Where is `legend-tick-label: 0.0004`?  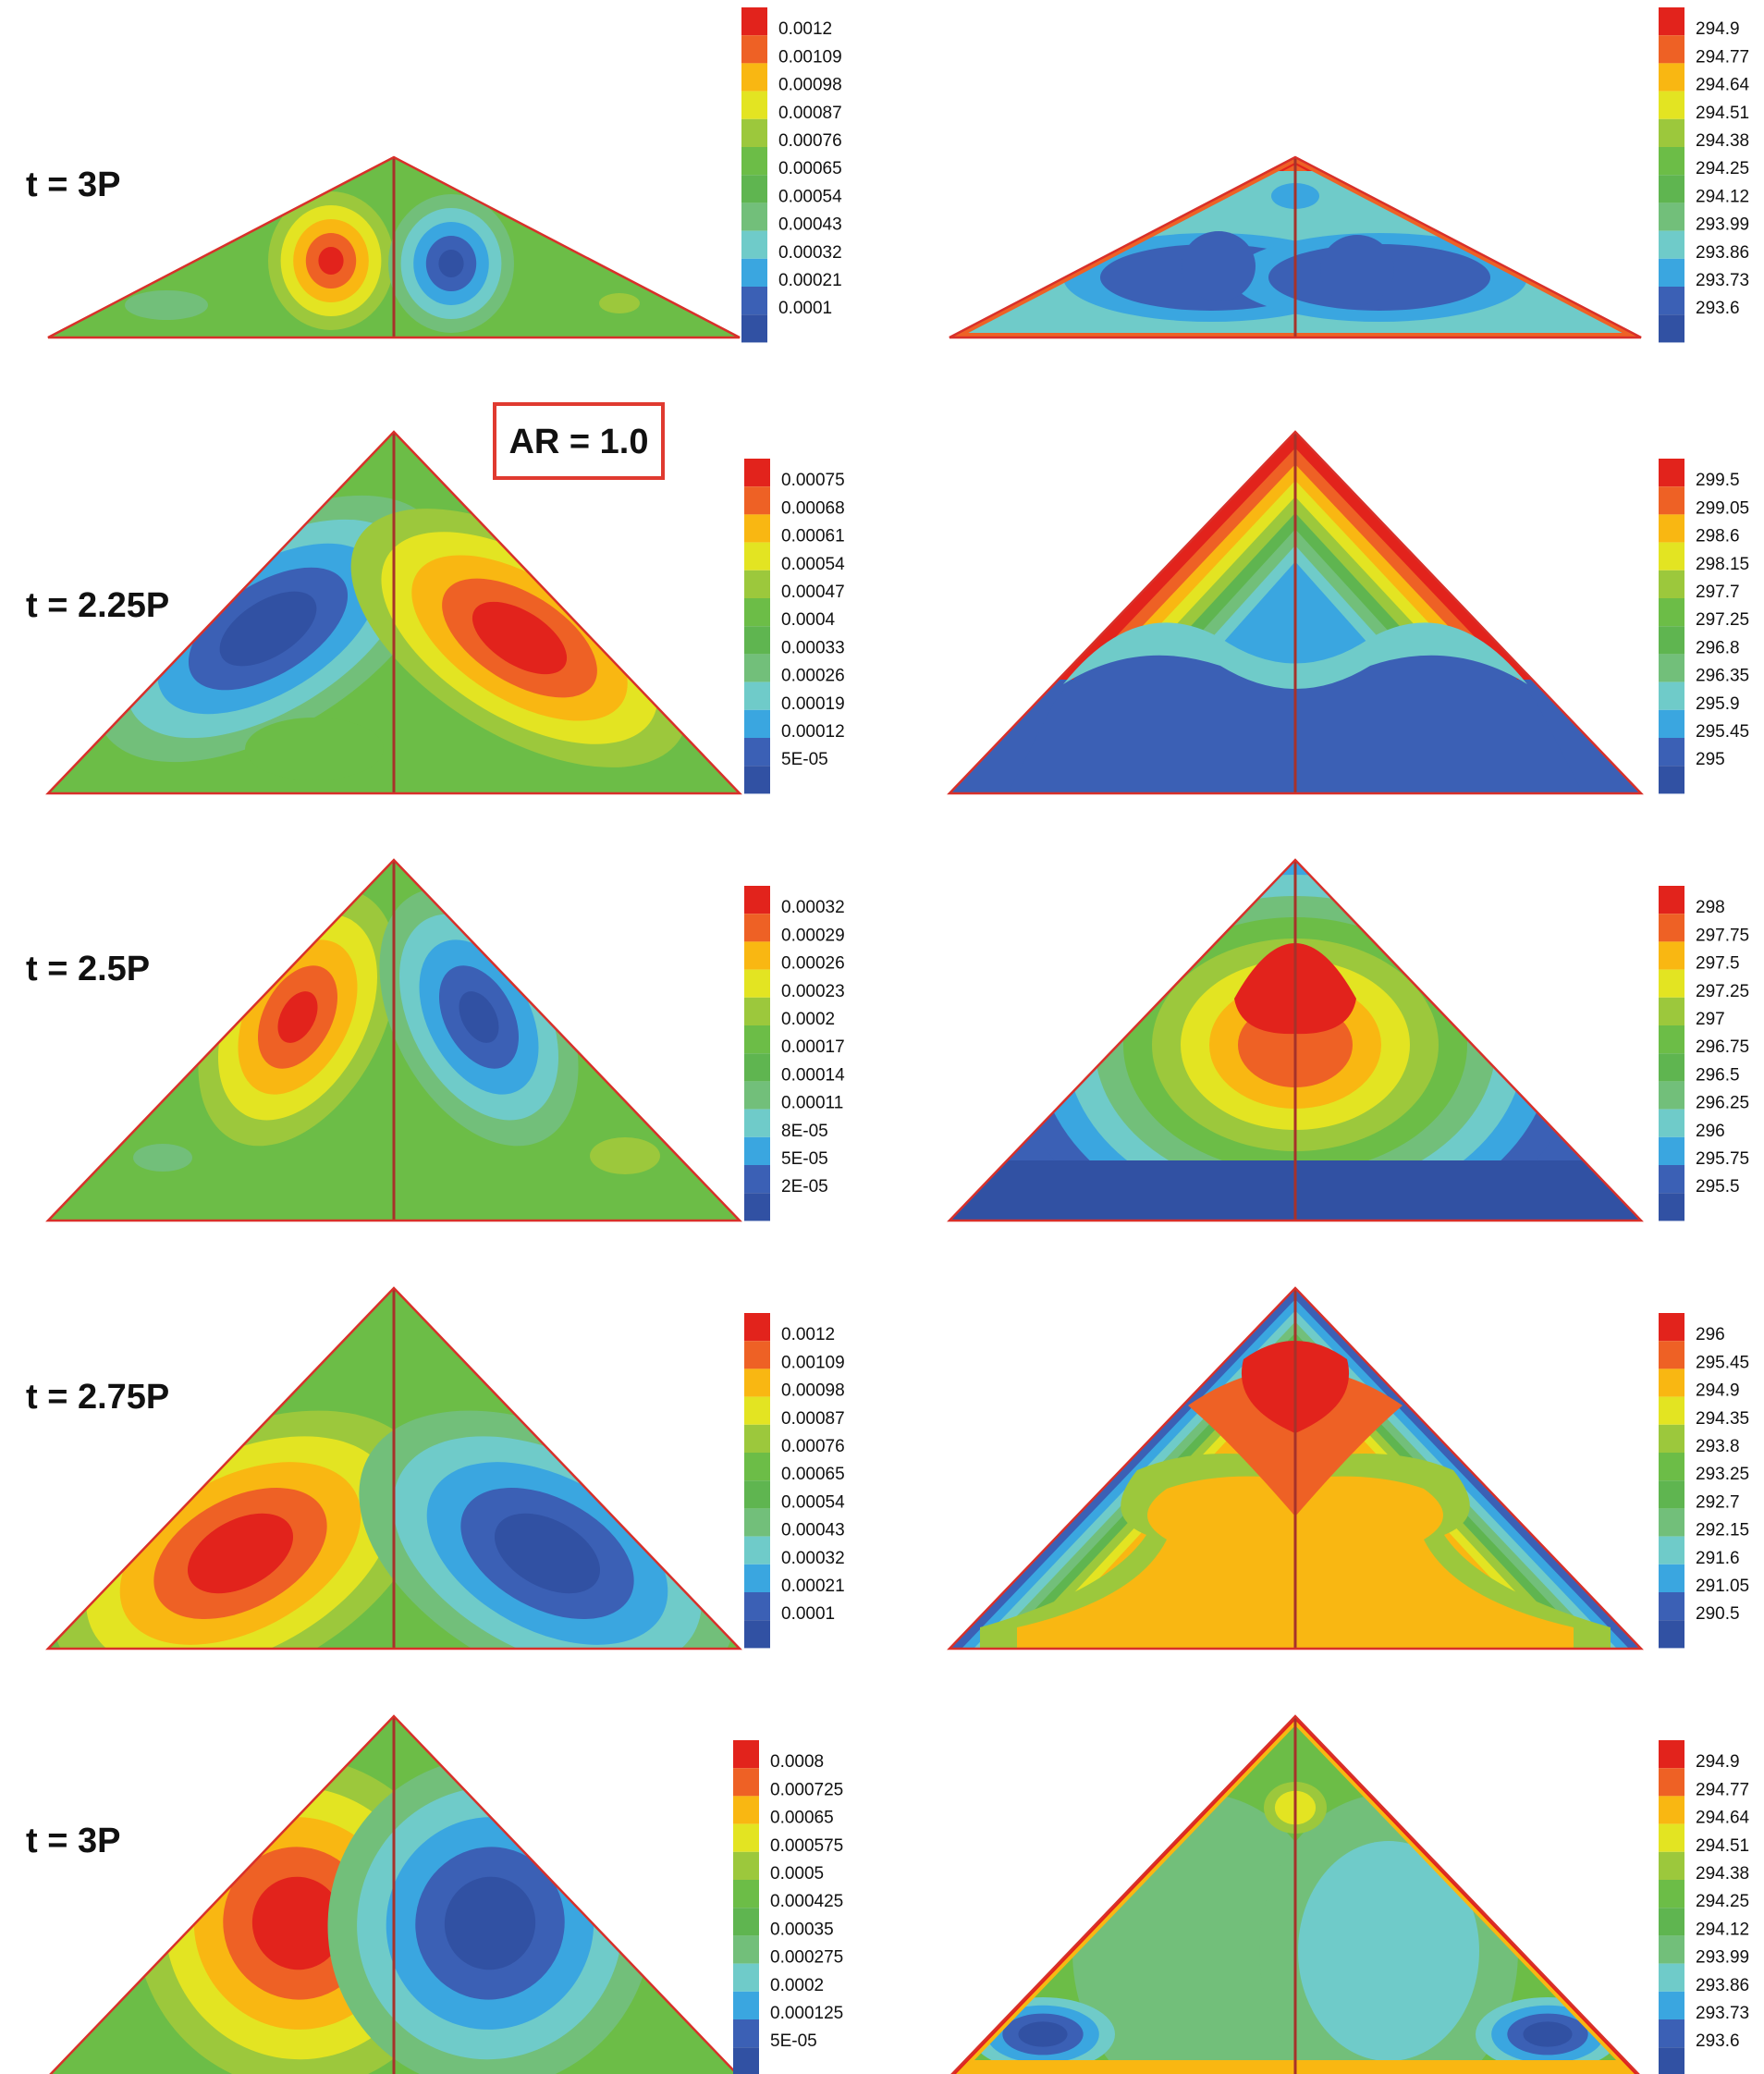 legend-tick-label: 0.0004 is located at coordinates (809, 620).